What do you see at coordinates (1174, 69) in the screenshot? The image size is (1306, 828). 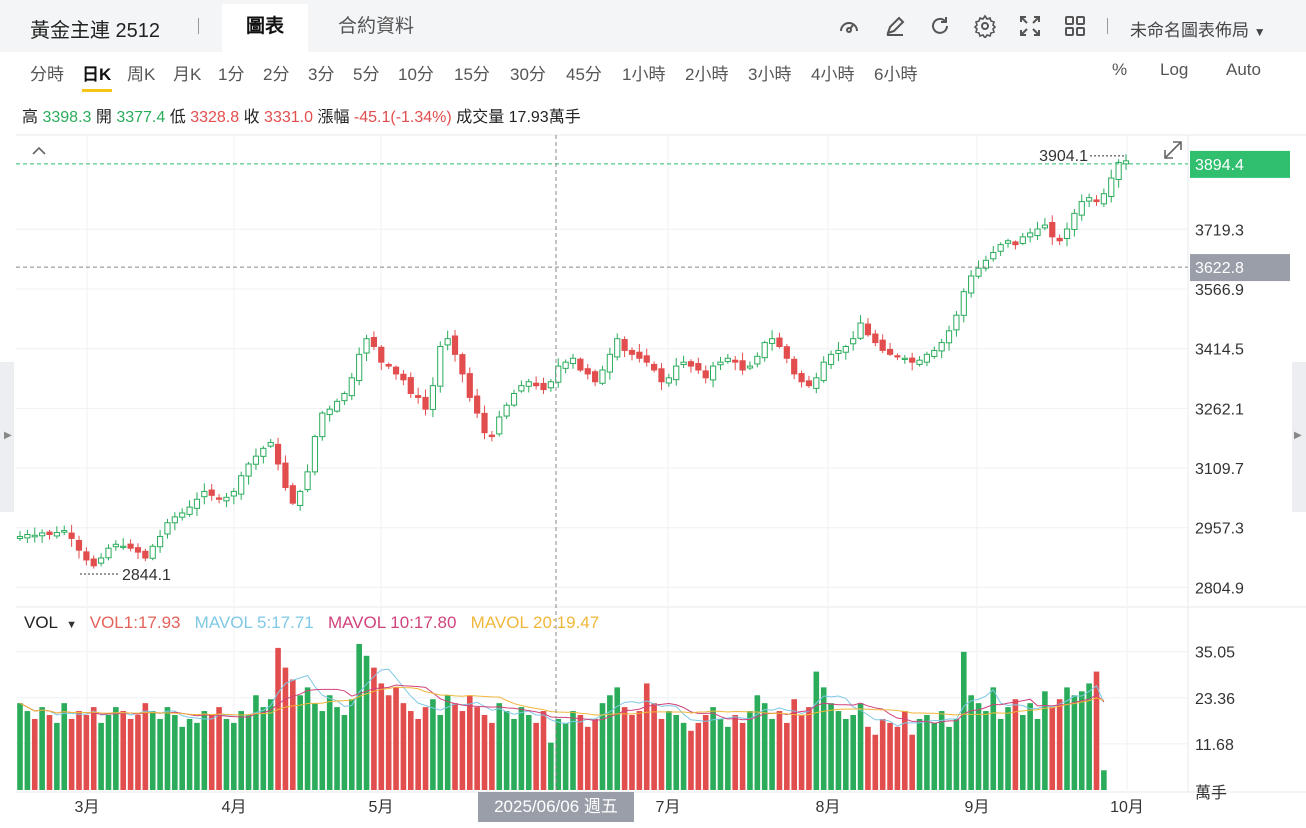 I see `scale-log-button: Log` at bounding box center [1174, 69].